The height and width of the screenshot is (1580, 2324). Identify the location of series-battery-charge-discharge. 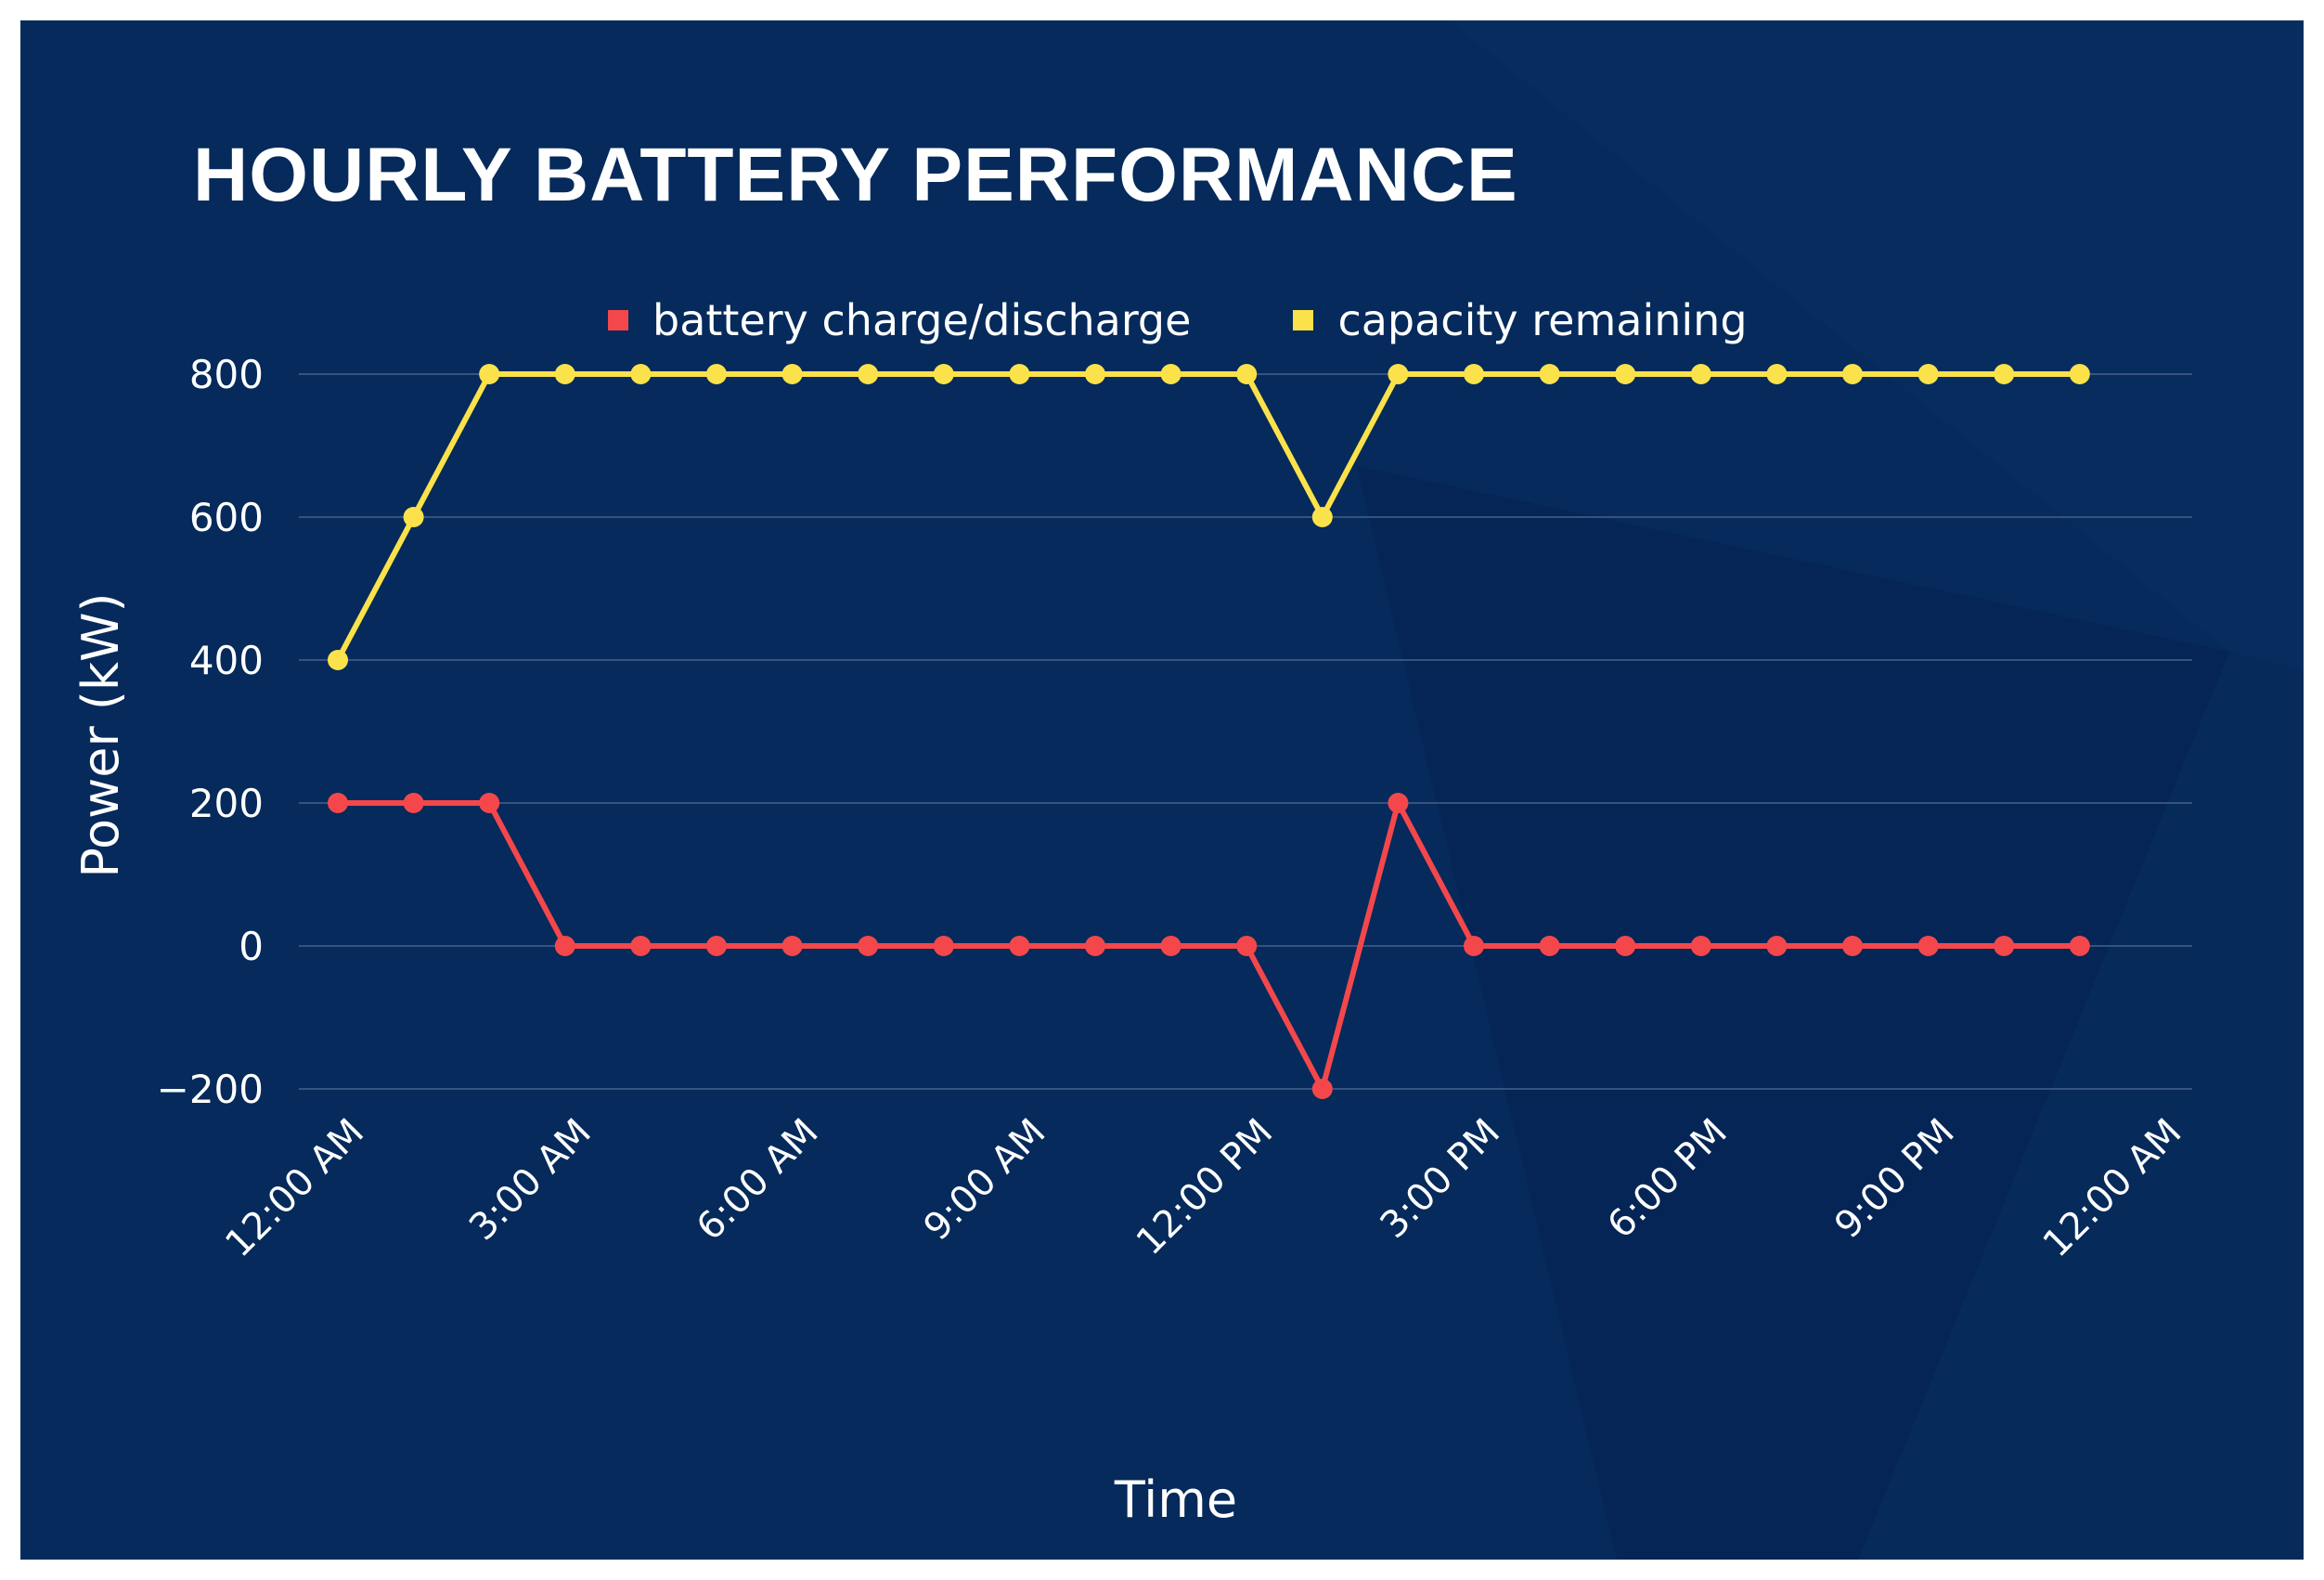
(1209, 946).